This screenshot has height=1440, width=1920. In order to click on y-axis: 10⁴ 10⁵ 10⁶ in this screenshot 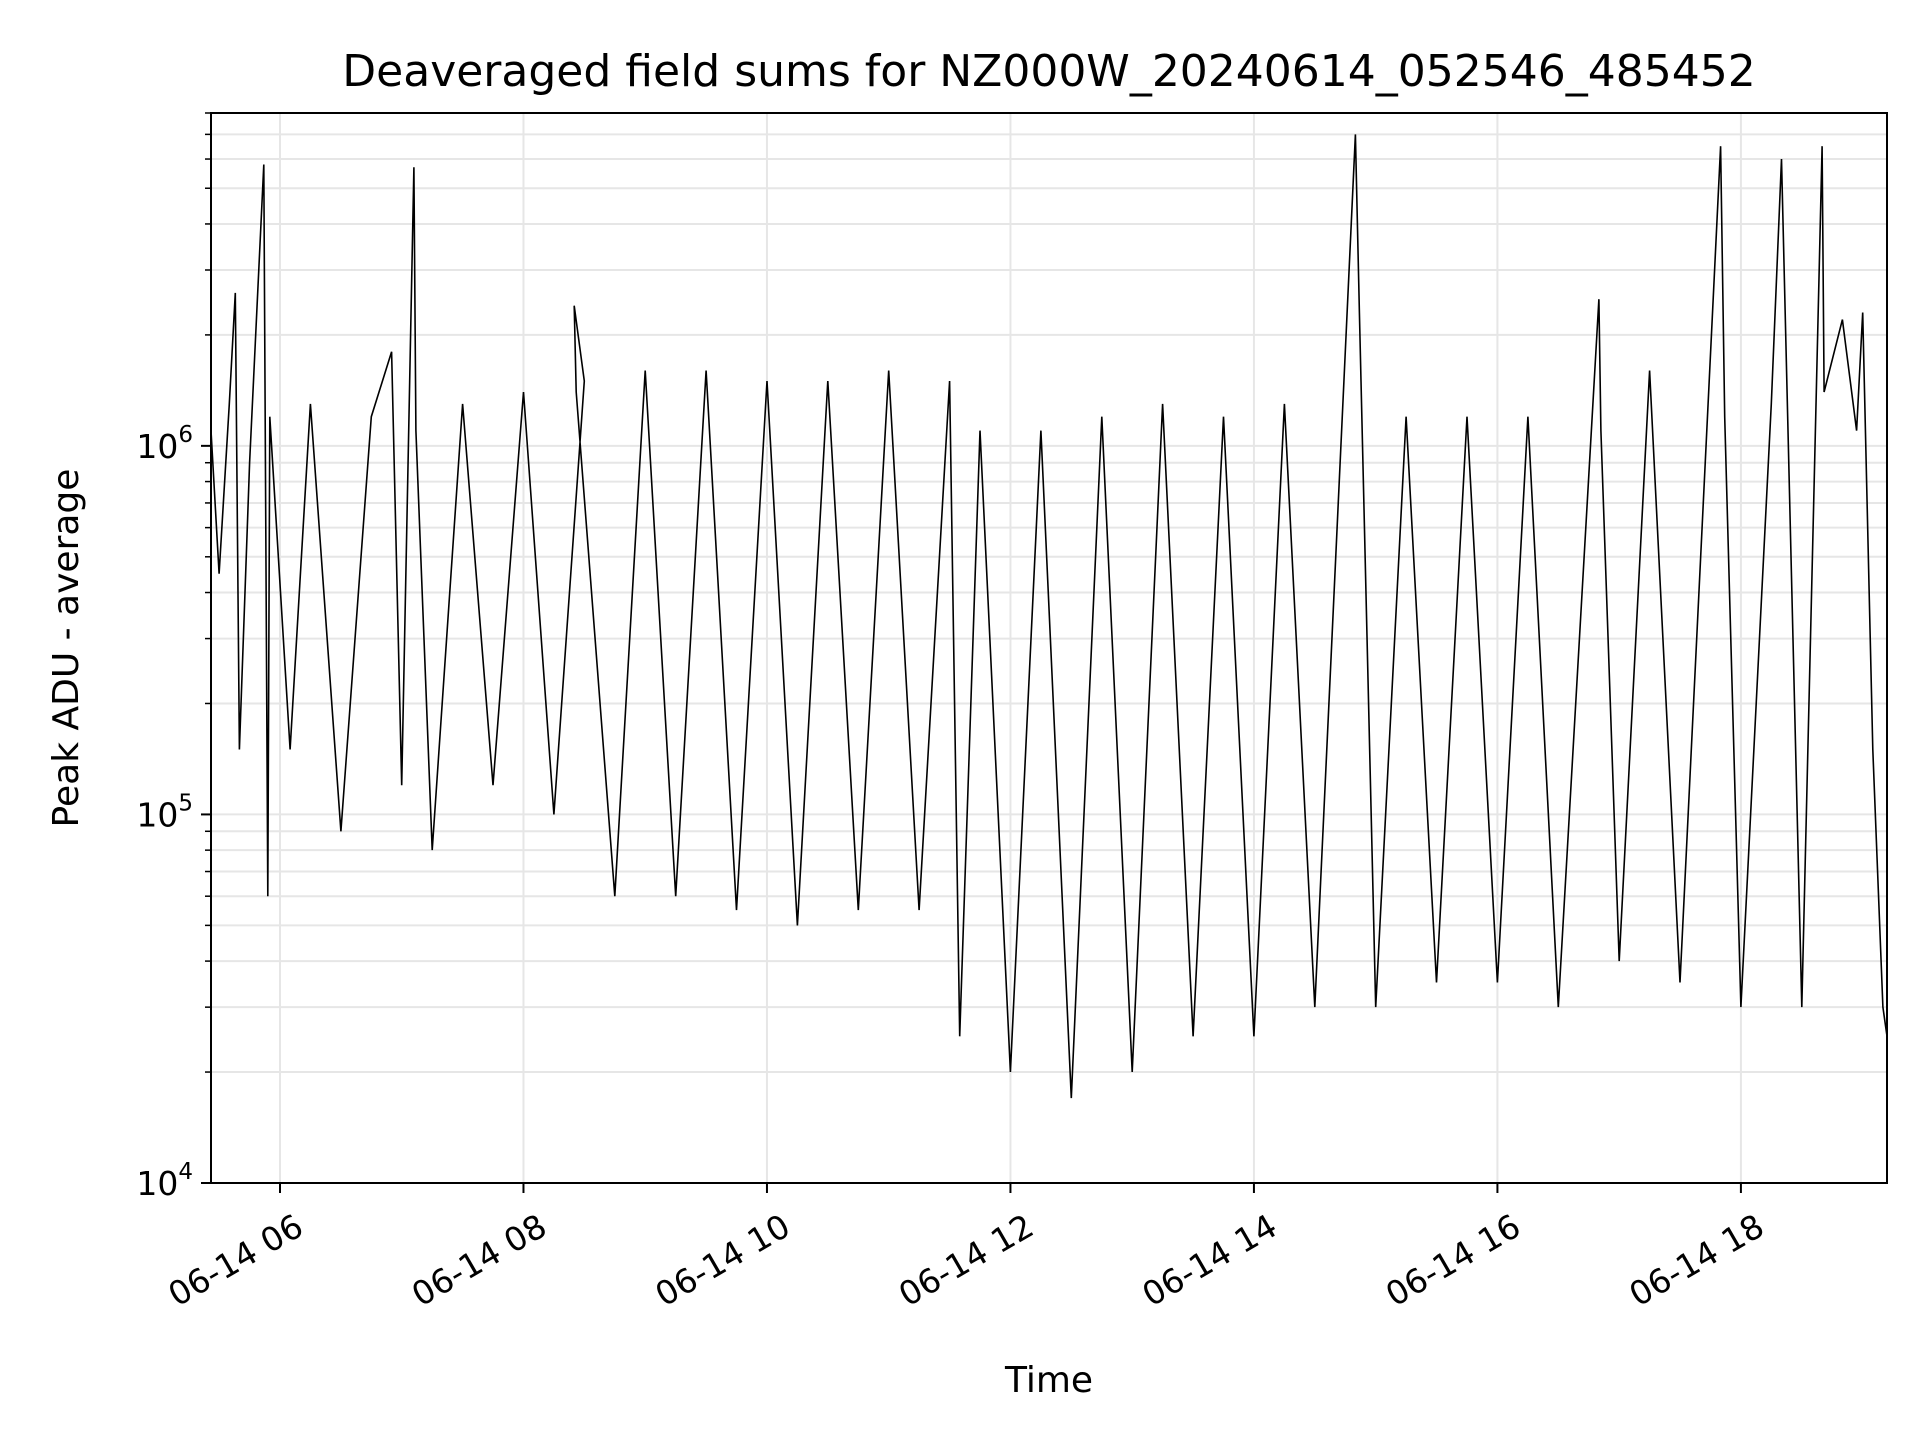, I will do `click(173, 657)`.